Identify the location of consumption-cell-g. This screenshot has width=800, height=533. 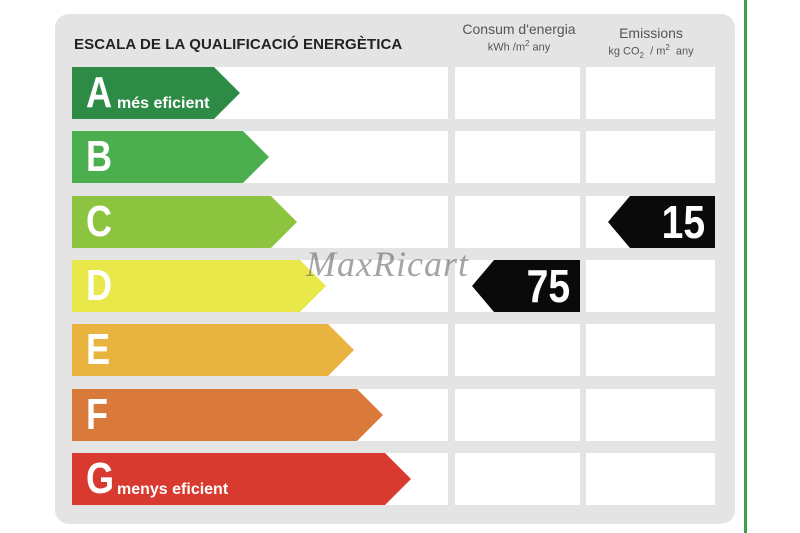
(517, 479).